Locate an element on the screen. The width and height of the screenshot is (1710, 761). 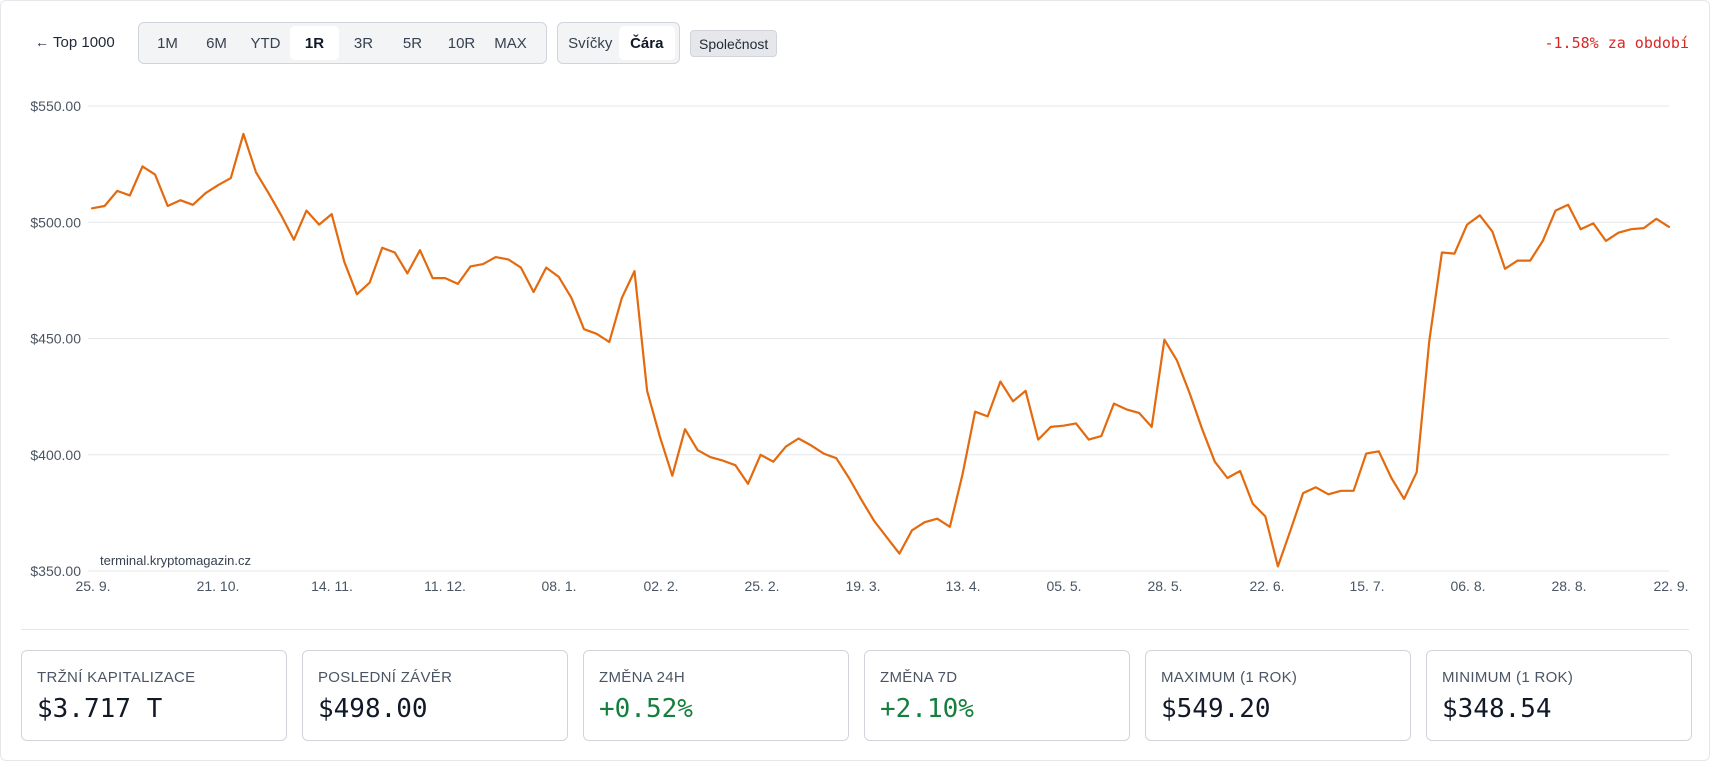
range-option-3r: 3R is located at coordinates (363, 43).